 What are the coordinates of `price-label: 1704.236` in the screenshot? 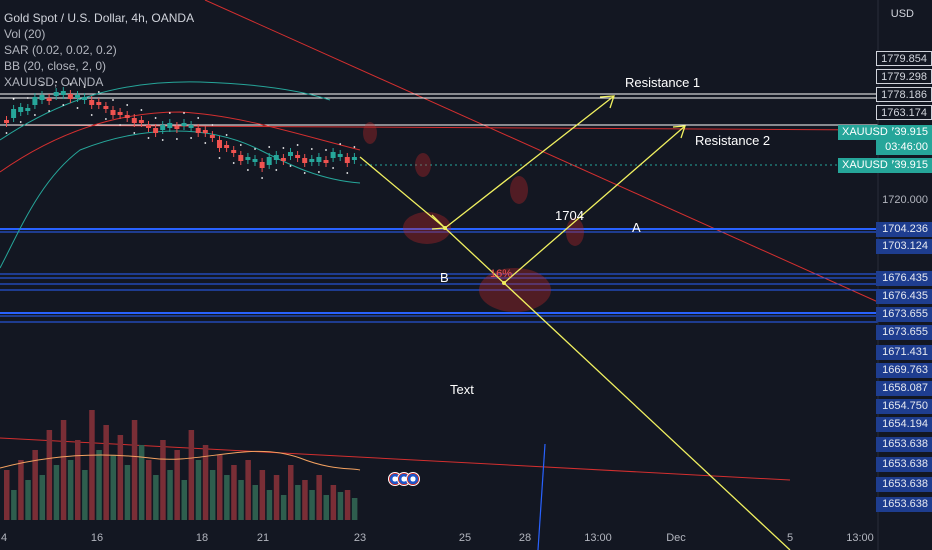 It's located at (904, 229).